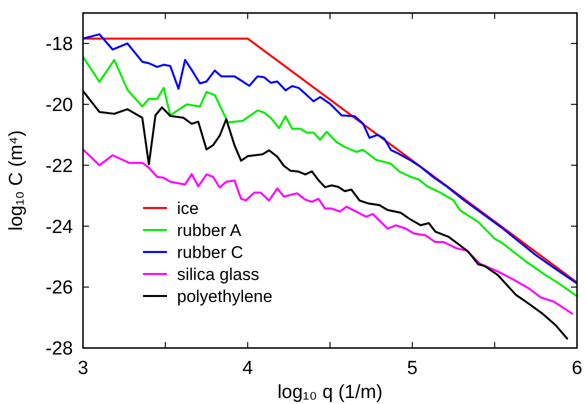 This screenshot has width=586, height=404. What do you see at coordinates (60, 227) in the screenshot?
I see `y-tick-label: -24` at bounding box center [60, 227].